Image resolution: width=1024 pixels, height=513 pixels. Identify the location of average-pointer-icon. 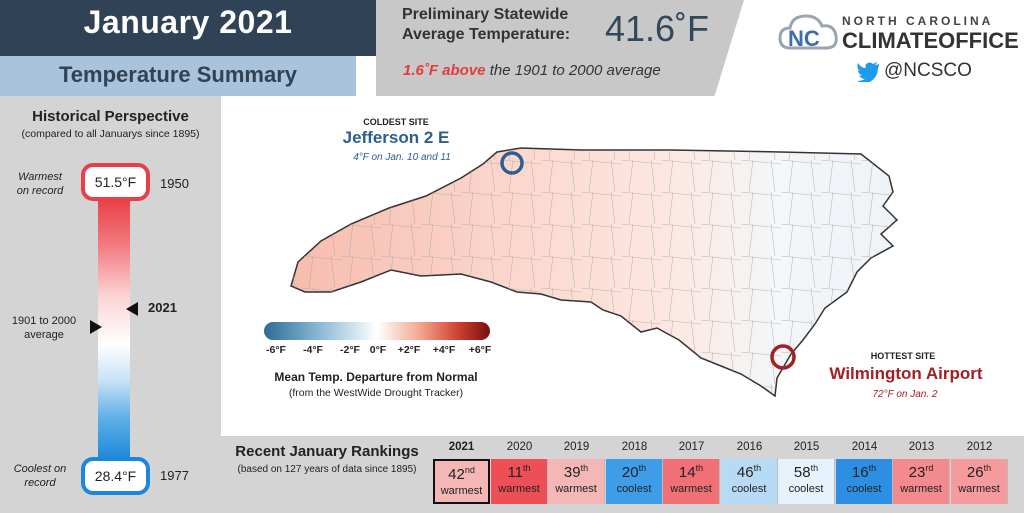
(96, 327).